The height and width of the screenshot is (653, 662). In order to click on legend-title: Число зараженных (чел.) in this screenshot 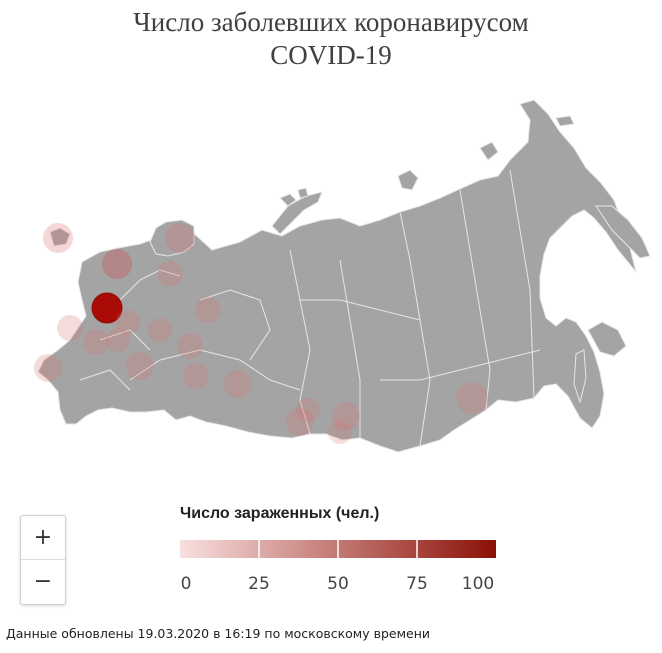, I will do `click(280, 513)`.